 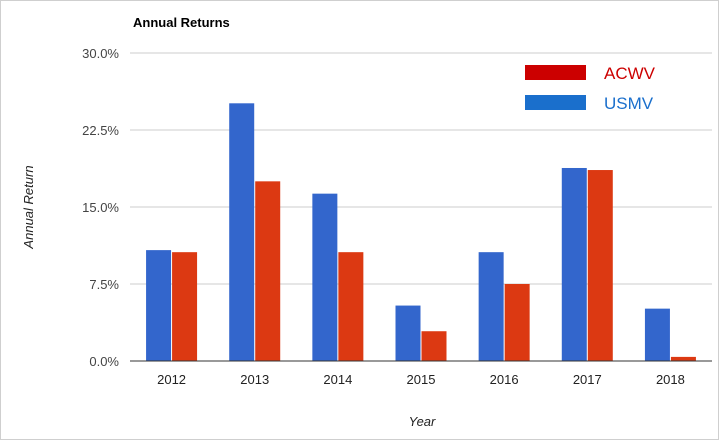 I want to click on y-axis-ticks: 0.0% 7.5% 15.0% 22.5% 30.0%, so click(x=100, y=207).